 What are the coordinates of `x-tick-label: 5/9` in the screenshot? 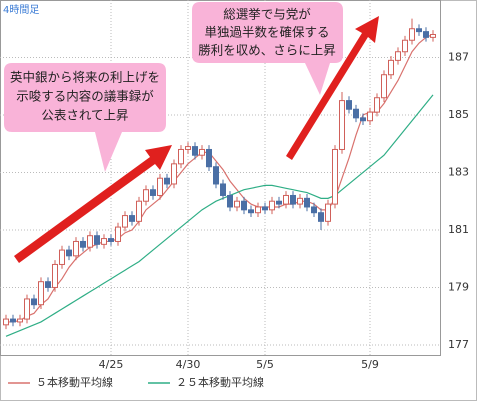 It's located at (370, 364).